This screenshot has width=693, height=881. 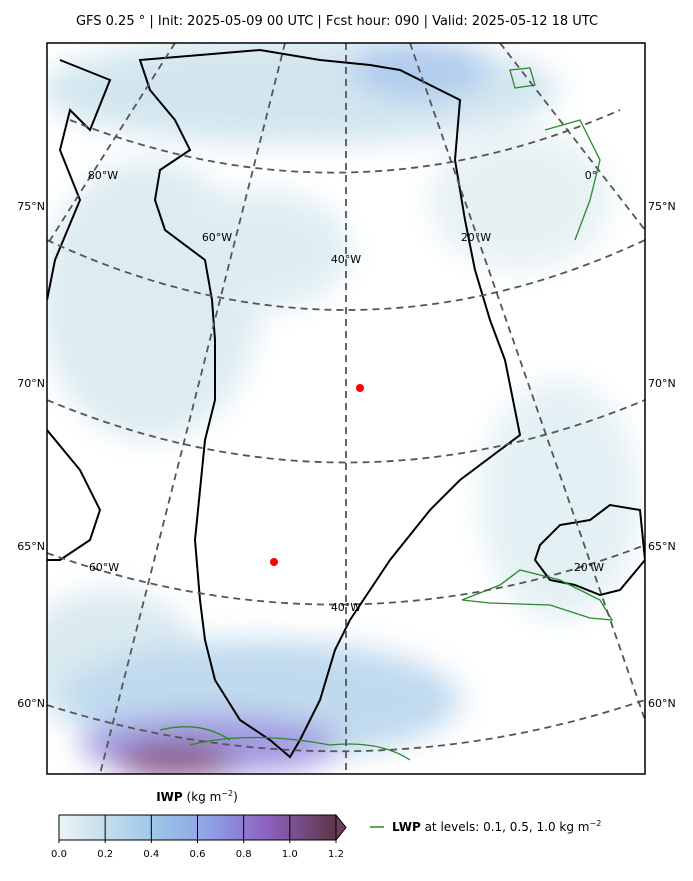 What do you see at coordinates (105, 854) in the screenshot?
I see `colorbar-tick-label: 0.2` at bounding box center [105, 854].